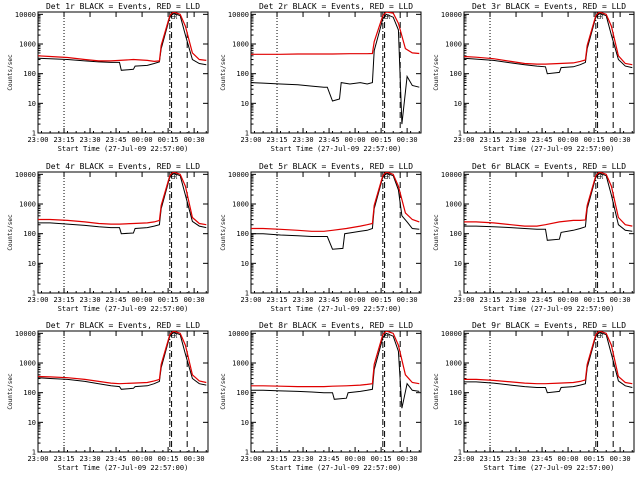 The width and height of the screenshot is (640, 480). Describe the element at coordinates (549, 6) in the screenshot. I see `panel-title: Det 3r BLACK = Events, RED = LLD` at that location.